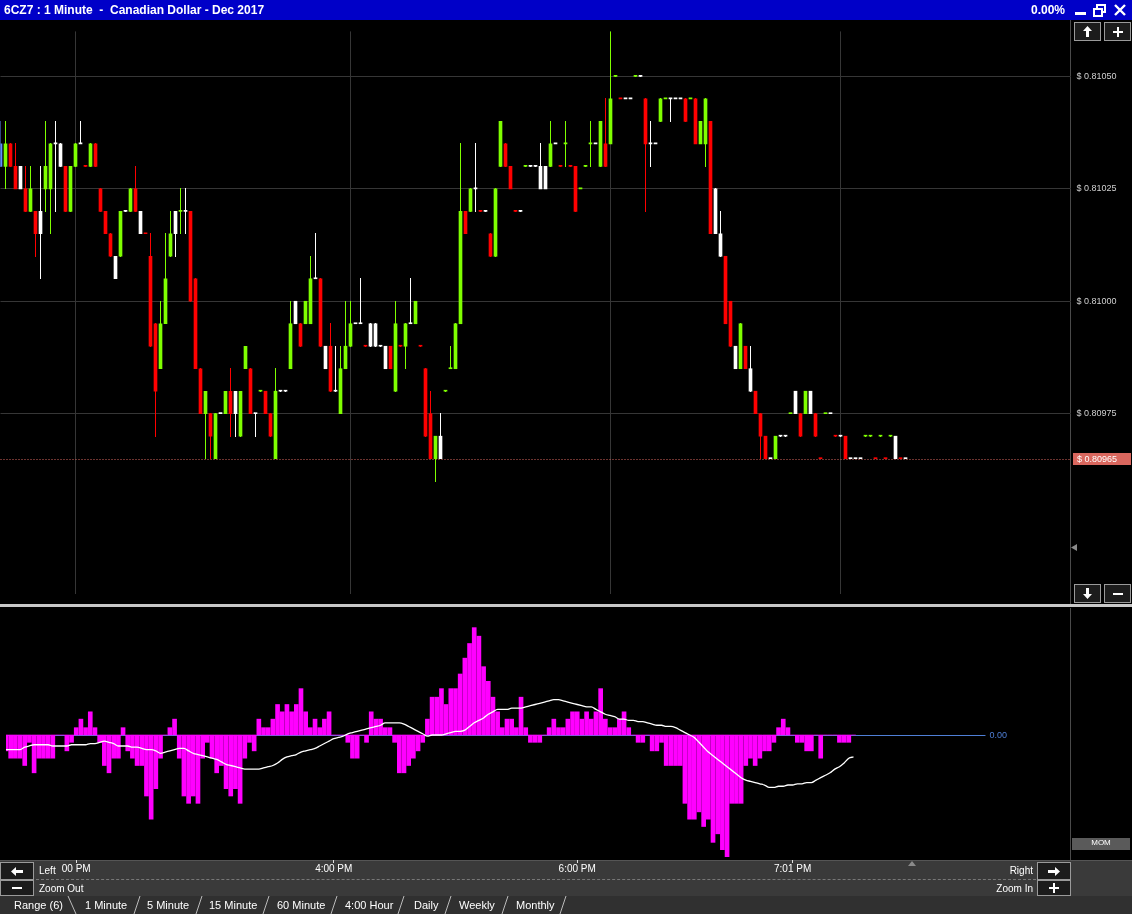 This screenshot has height=914, width=1132. What do you see at coordinates (168, 905) in the screenshot?
I see `text: 5 Minute` at bounding box center [168, 905].